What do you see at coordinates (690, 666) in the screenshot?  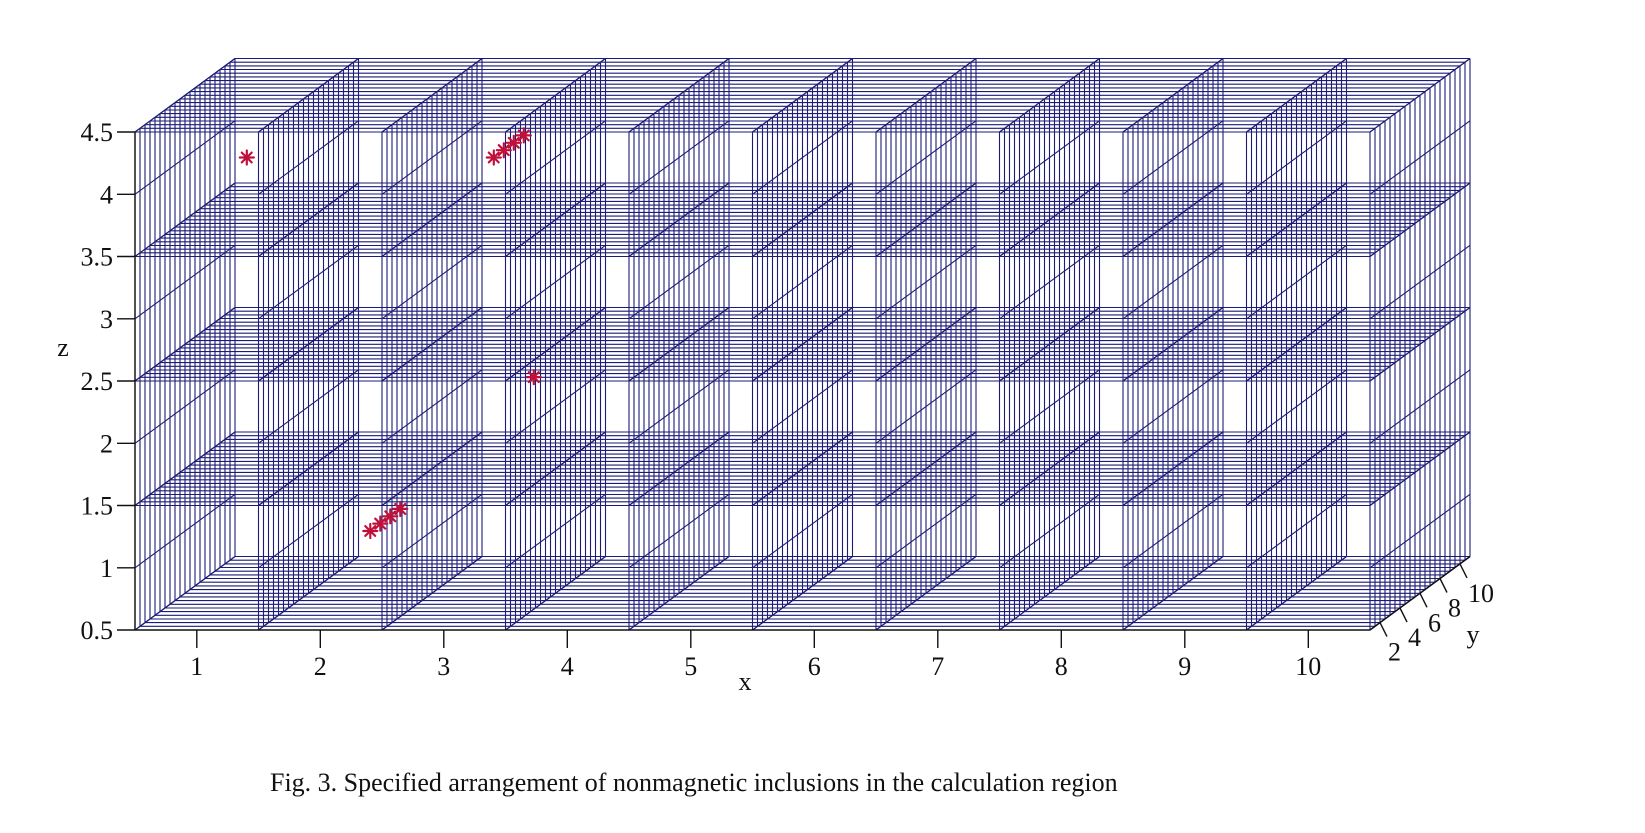 I see `x-tick-label: 5` at bounding box center [690, 666].